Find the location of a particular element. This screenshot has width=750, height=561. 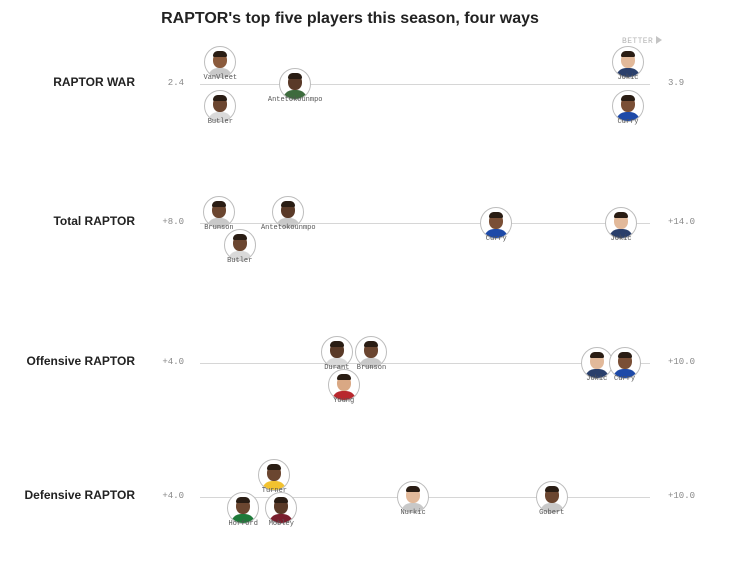

axis-max-label: 3.9 is located at coordinates (676, 83).